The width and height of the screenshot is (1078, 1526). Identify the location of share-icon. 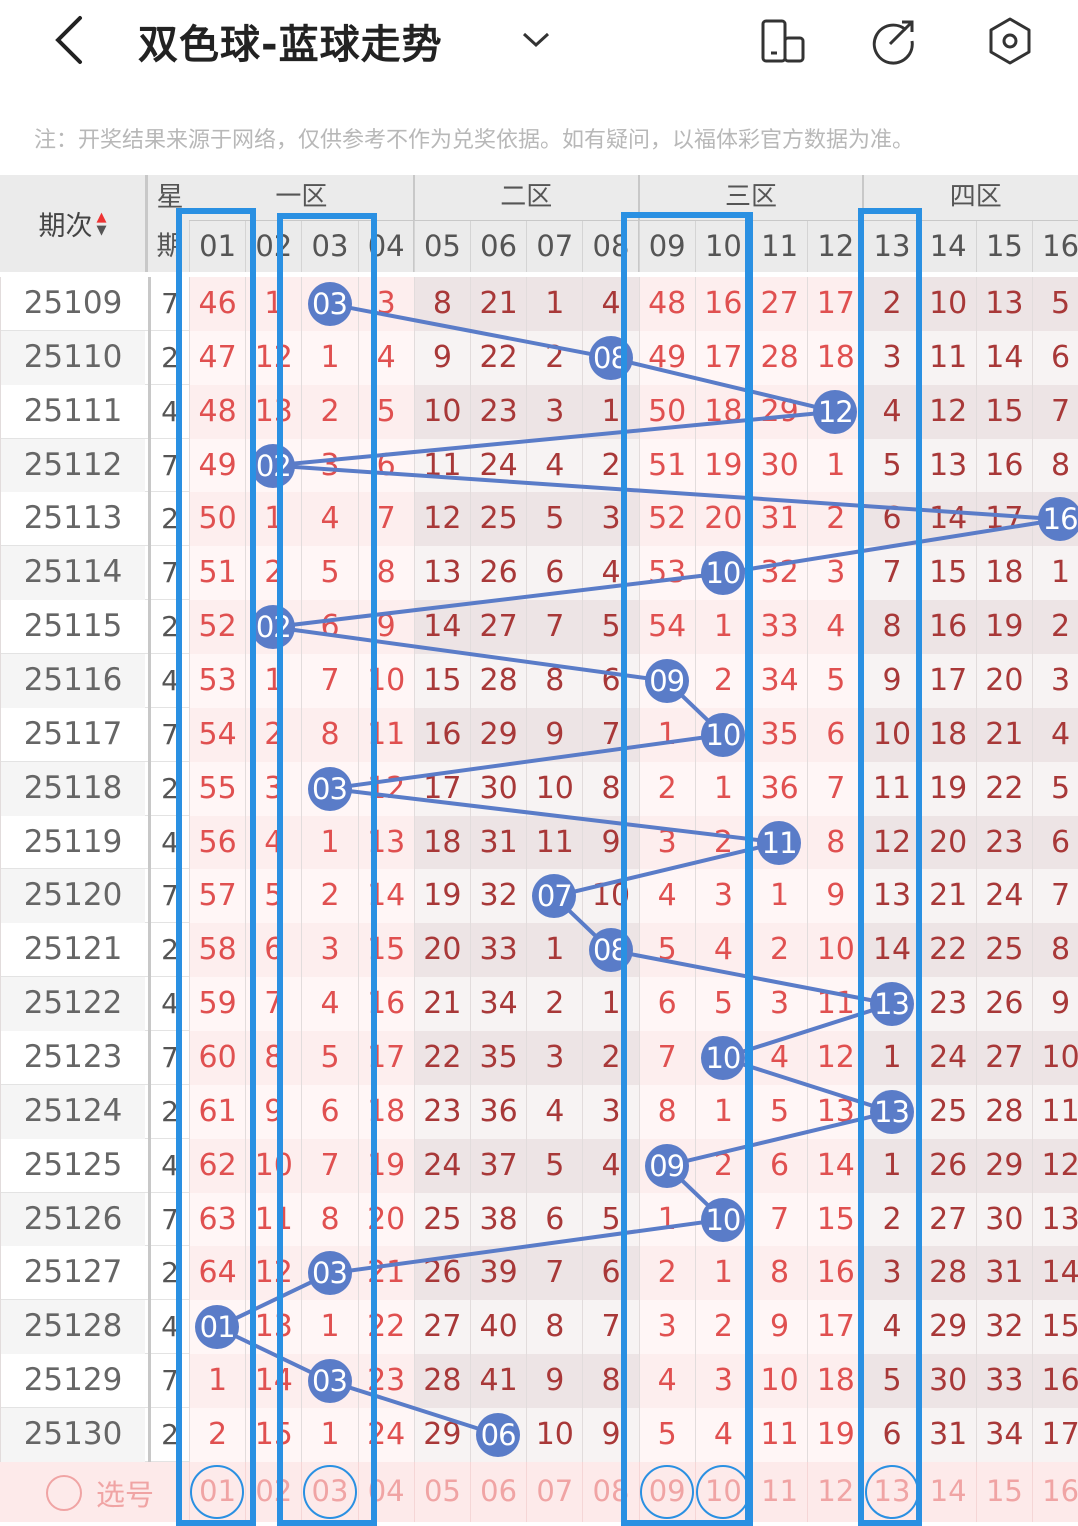
(893, 41).